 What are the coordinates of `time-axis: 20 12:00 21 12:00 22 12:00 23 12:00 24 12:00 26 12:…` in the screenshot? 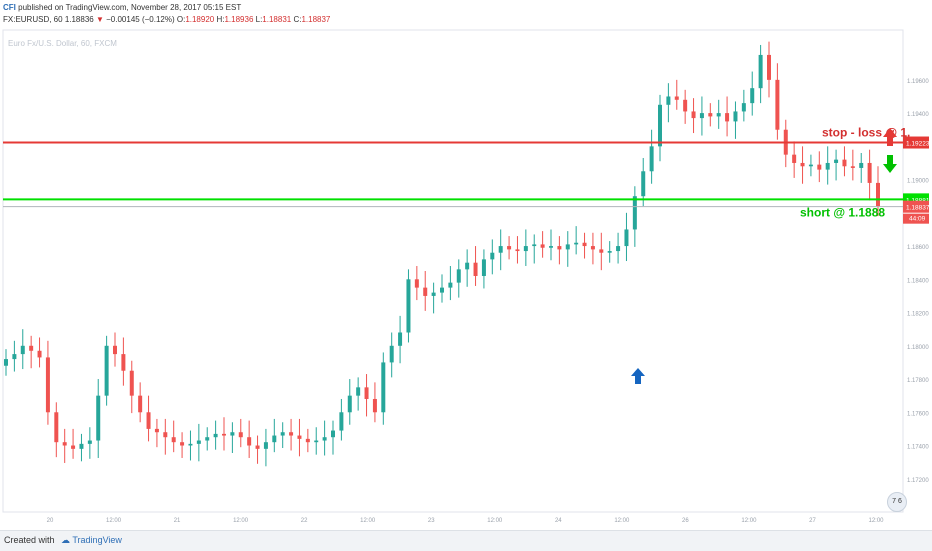 It's located at (466, 521).